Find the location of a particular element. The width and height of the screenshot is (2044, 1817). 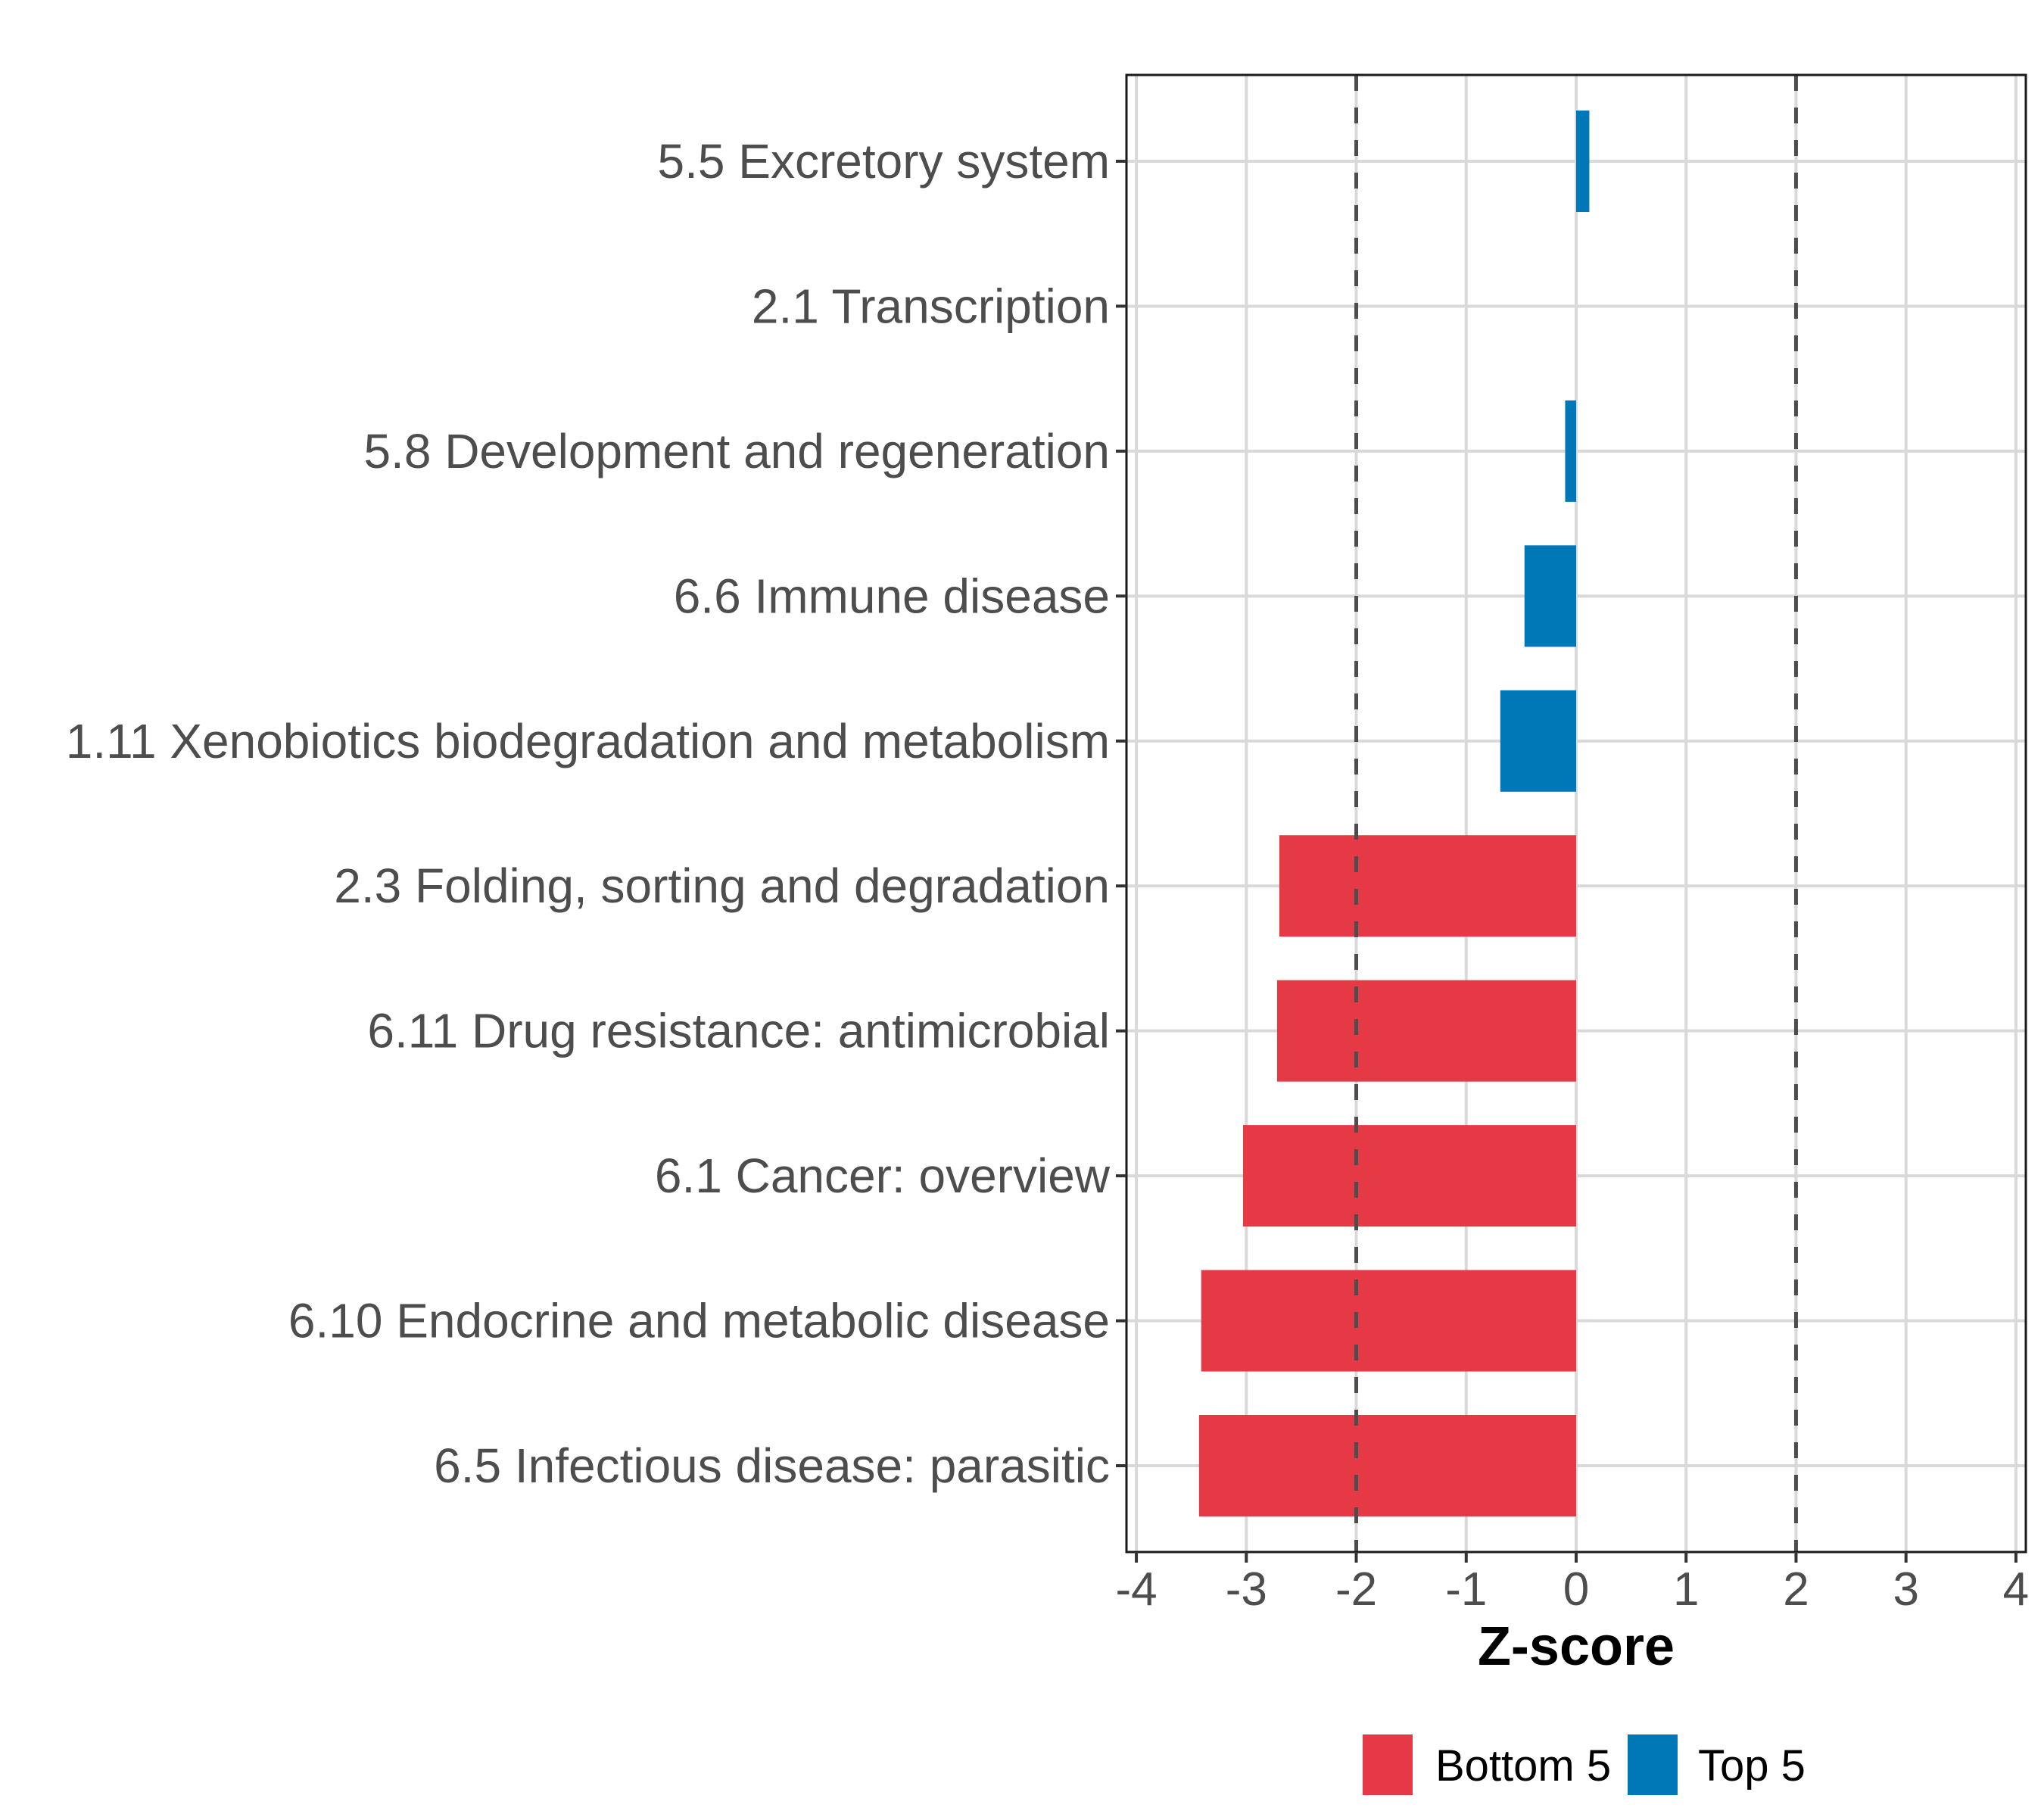

bars is located at coordinates (1394, 813).